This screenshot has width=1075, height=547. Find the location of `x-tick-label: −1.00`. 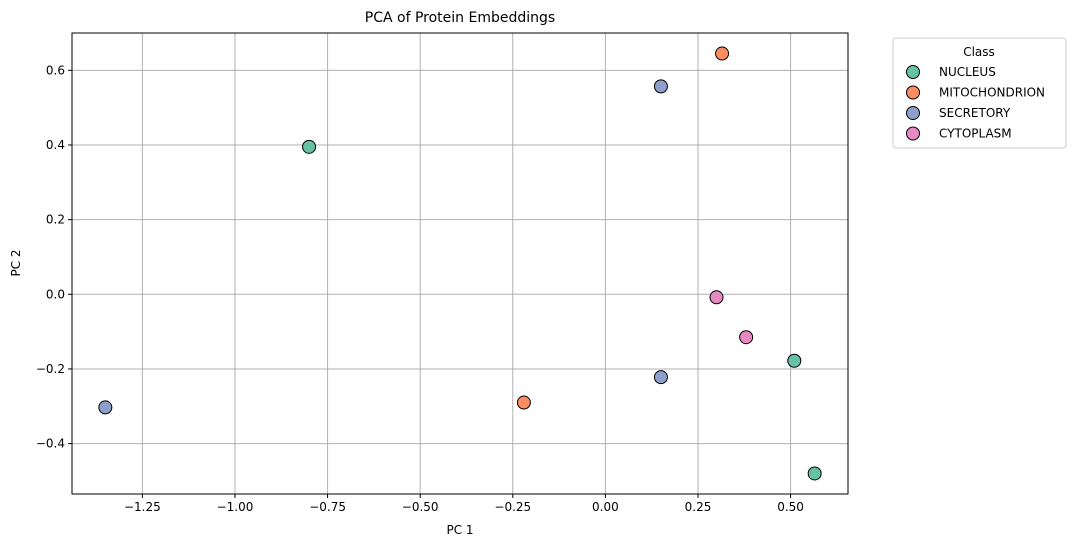

x-tick-label: −1.00 is located at coordinates (235, 507).